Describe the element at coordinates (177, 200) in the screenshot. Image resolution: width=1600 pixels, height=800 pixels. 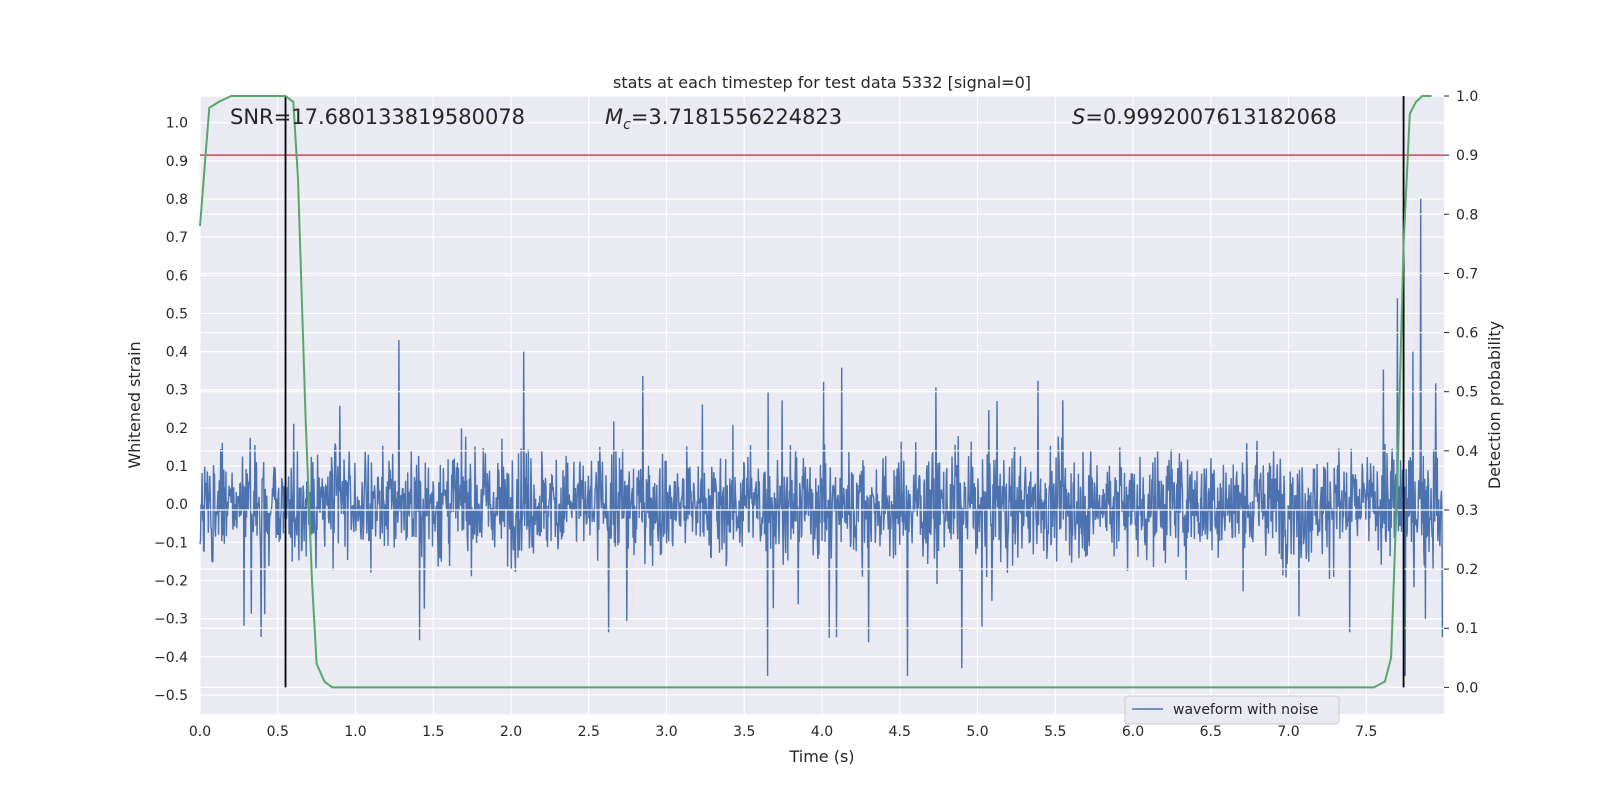
I see `y-tick-label: 0.8` at that location.